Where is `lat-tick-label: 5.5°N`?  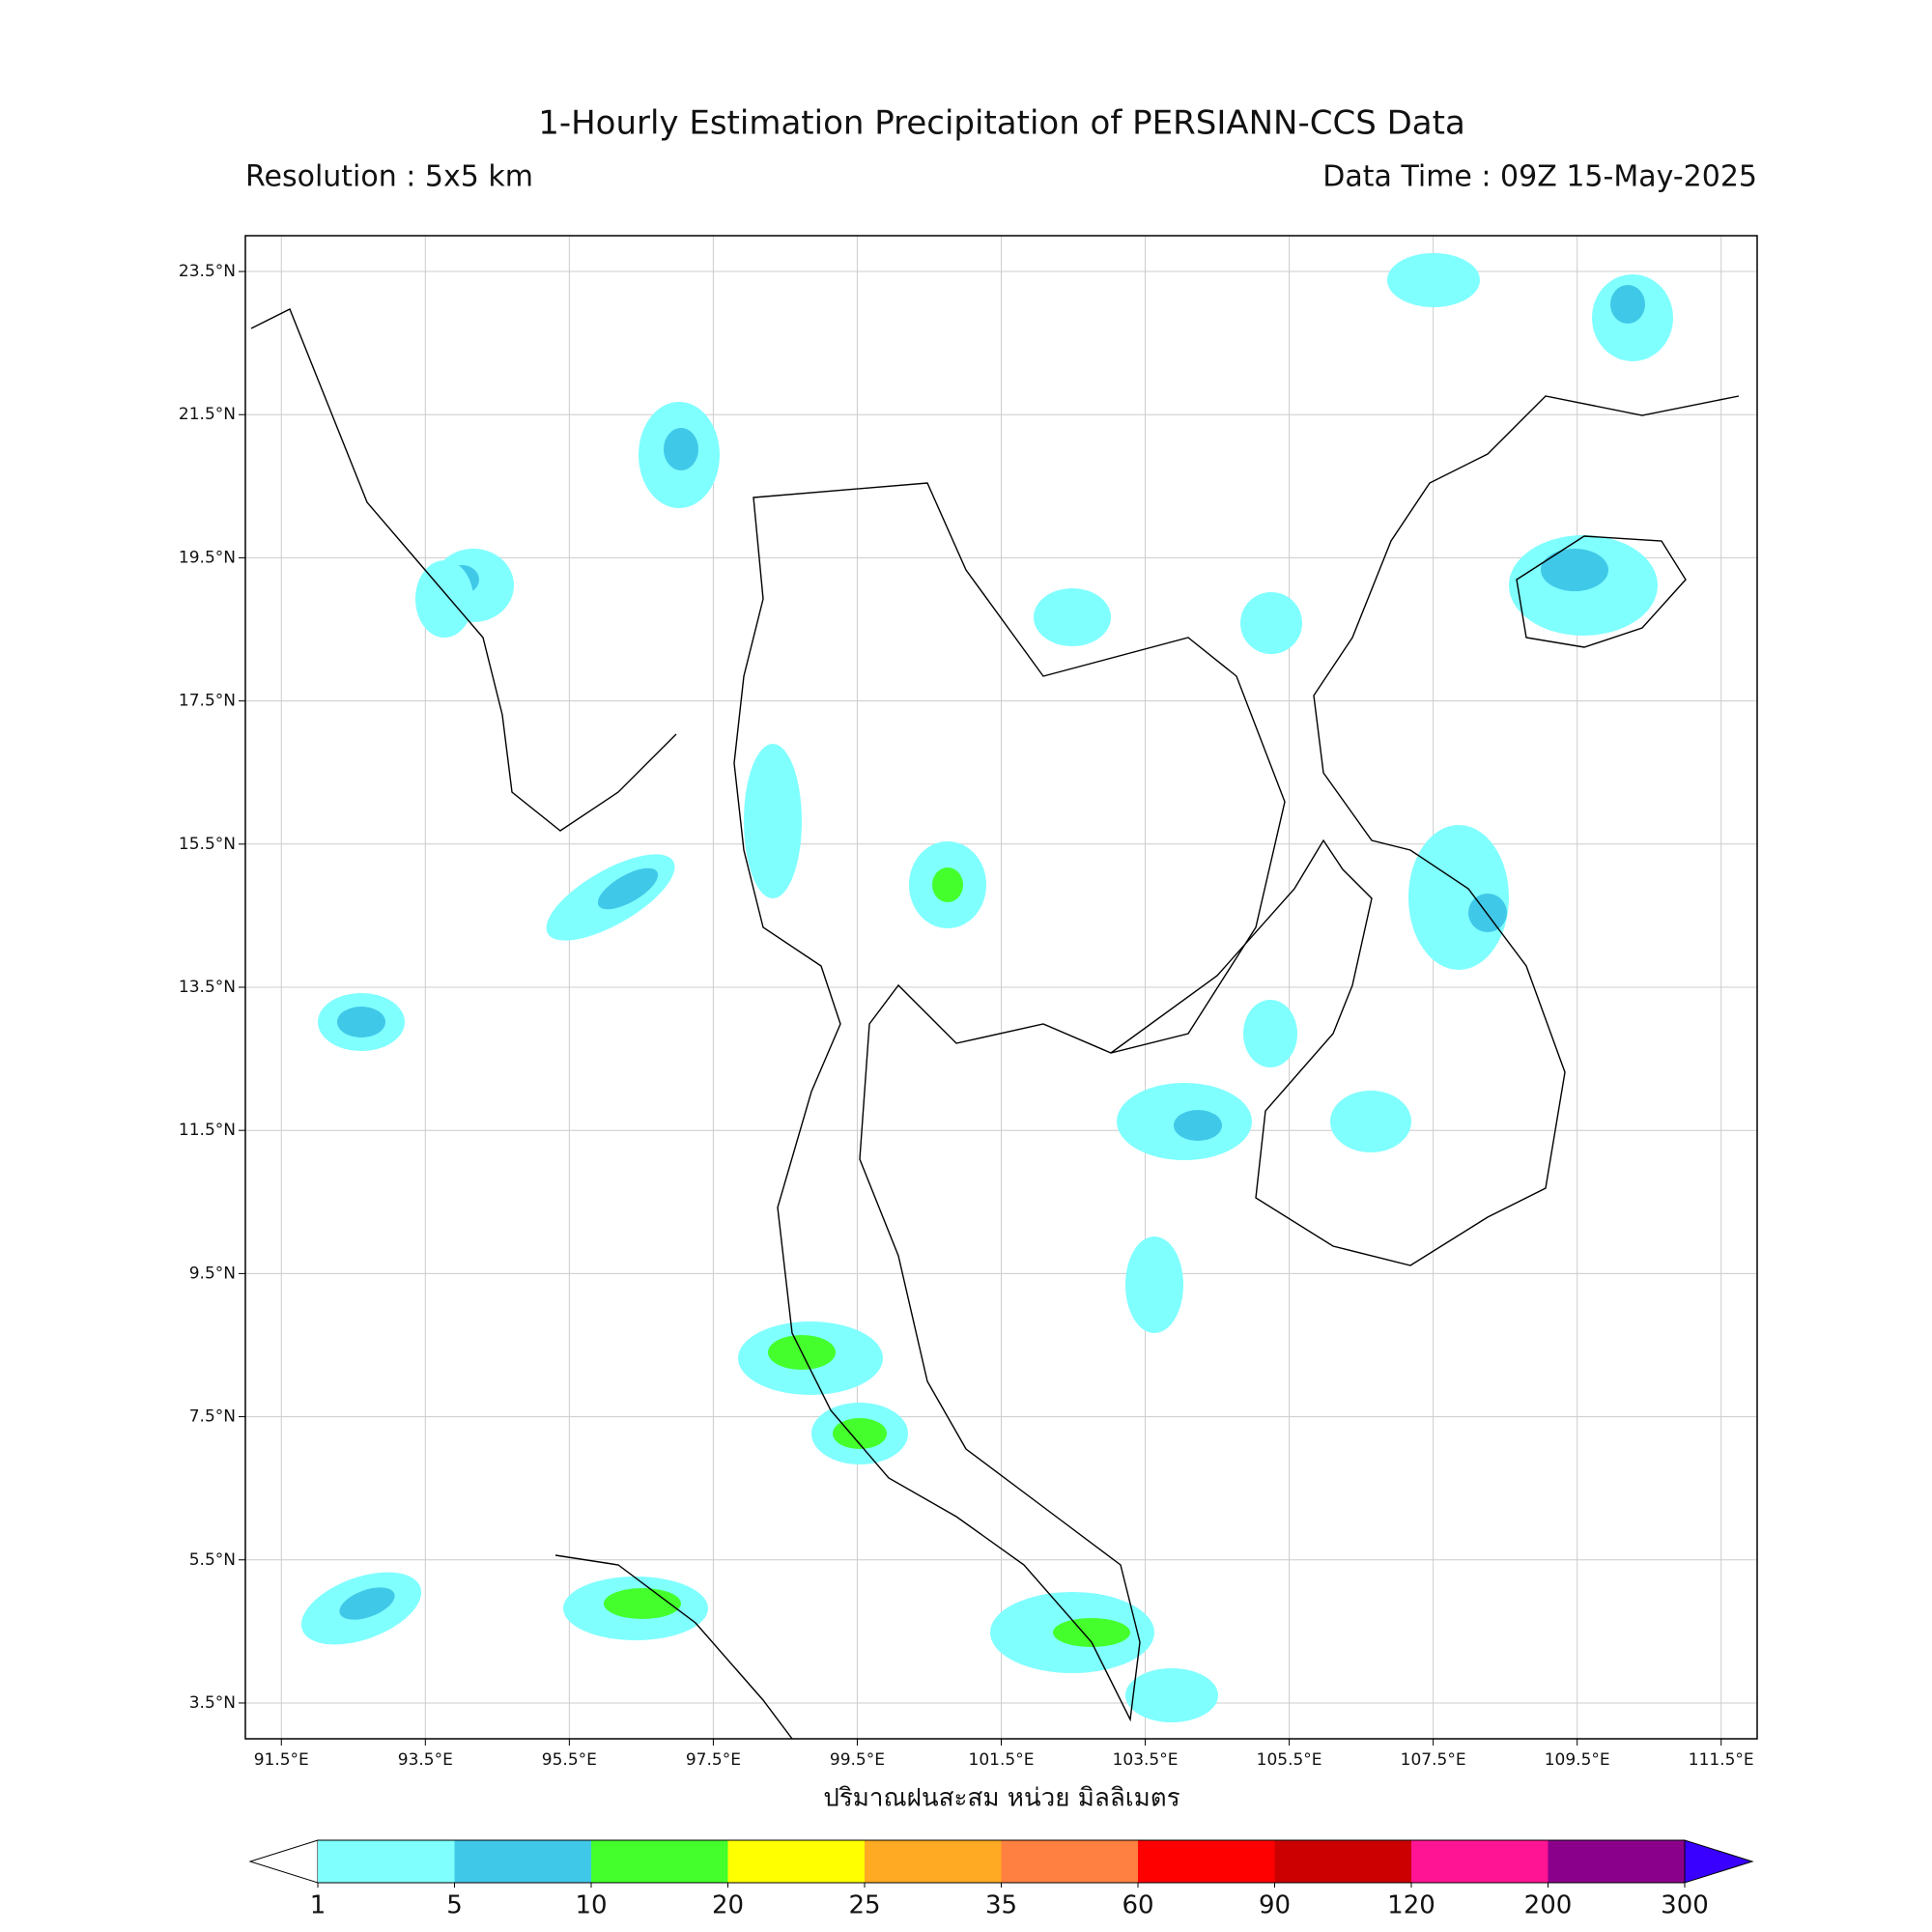
lat-tick-label: 5.5°N is located at coordinates (212, 1560).